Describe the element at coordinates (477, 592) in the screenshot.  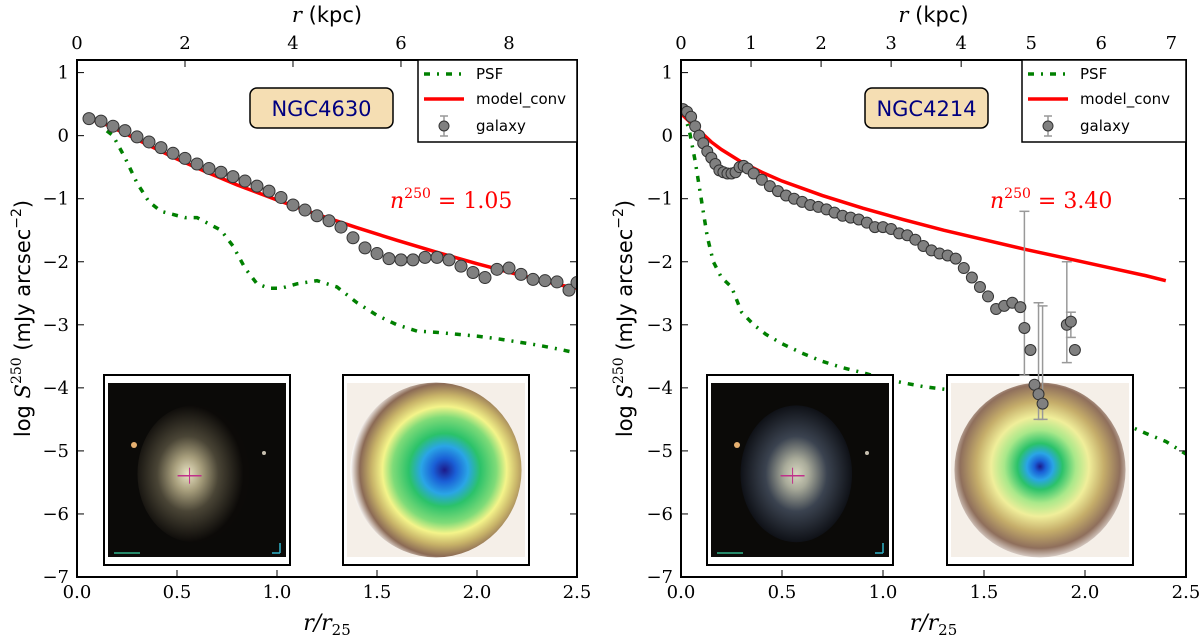
I see `x-tick-label: 2.0` at that location.